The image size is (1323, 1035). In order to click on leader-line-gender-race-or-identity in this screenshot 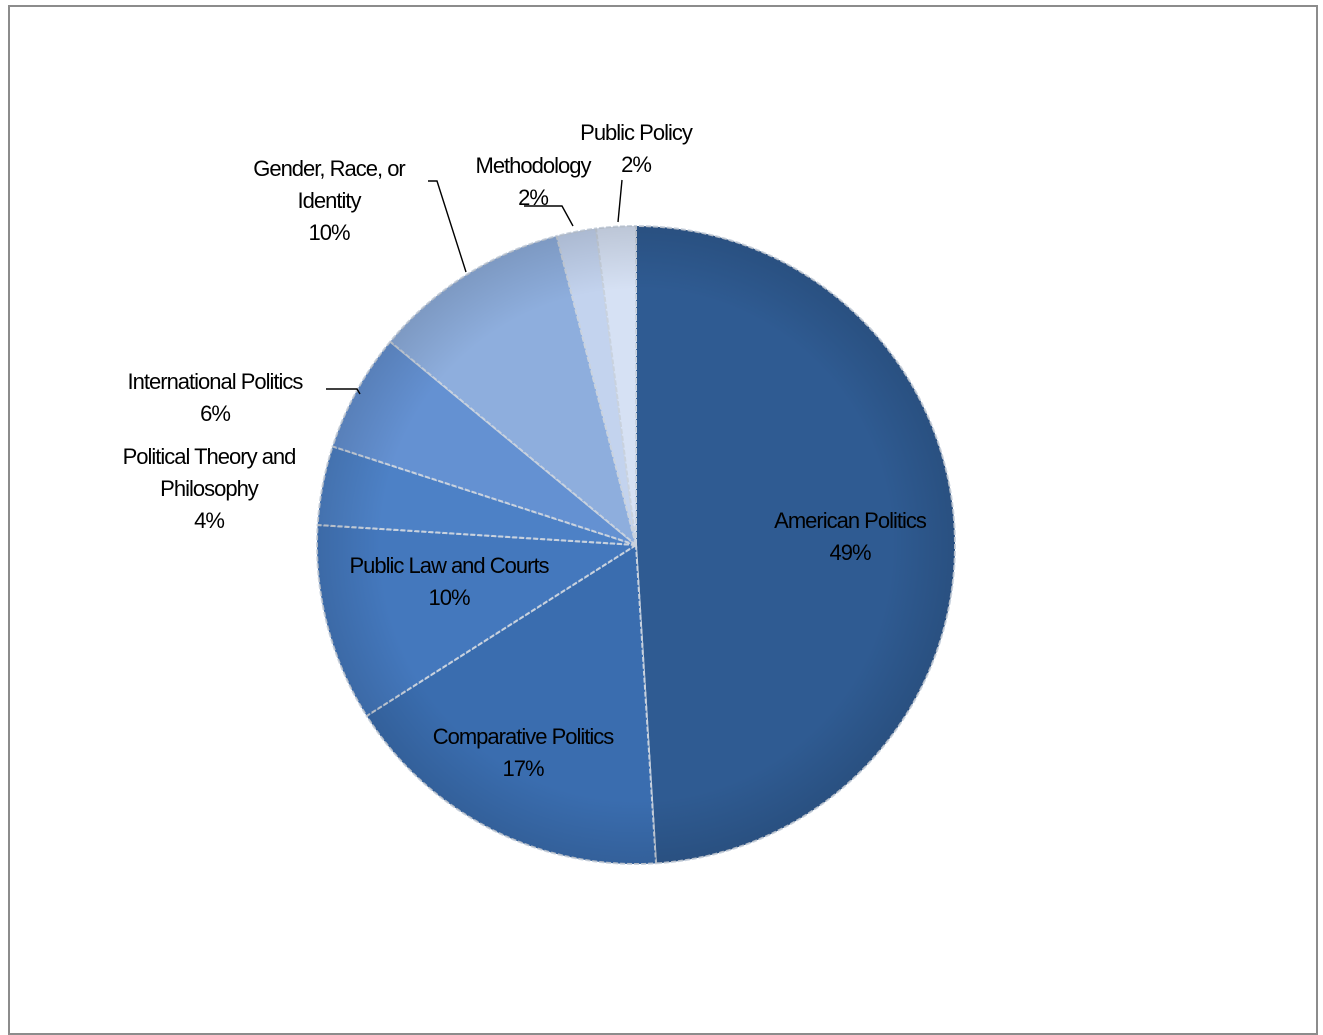, I will do `click(447, 226)`.